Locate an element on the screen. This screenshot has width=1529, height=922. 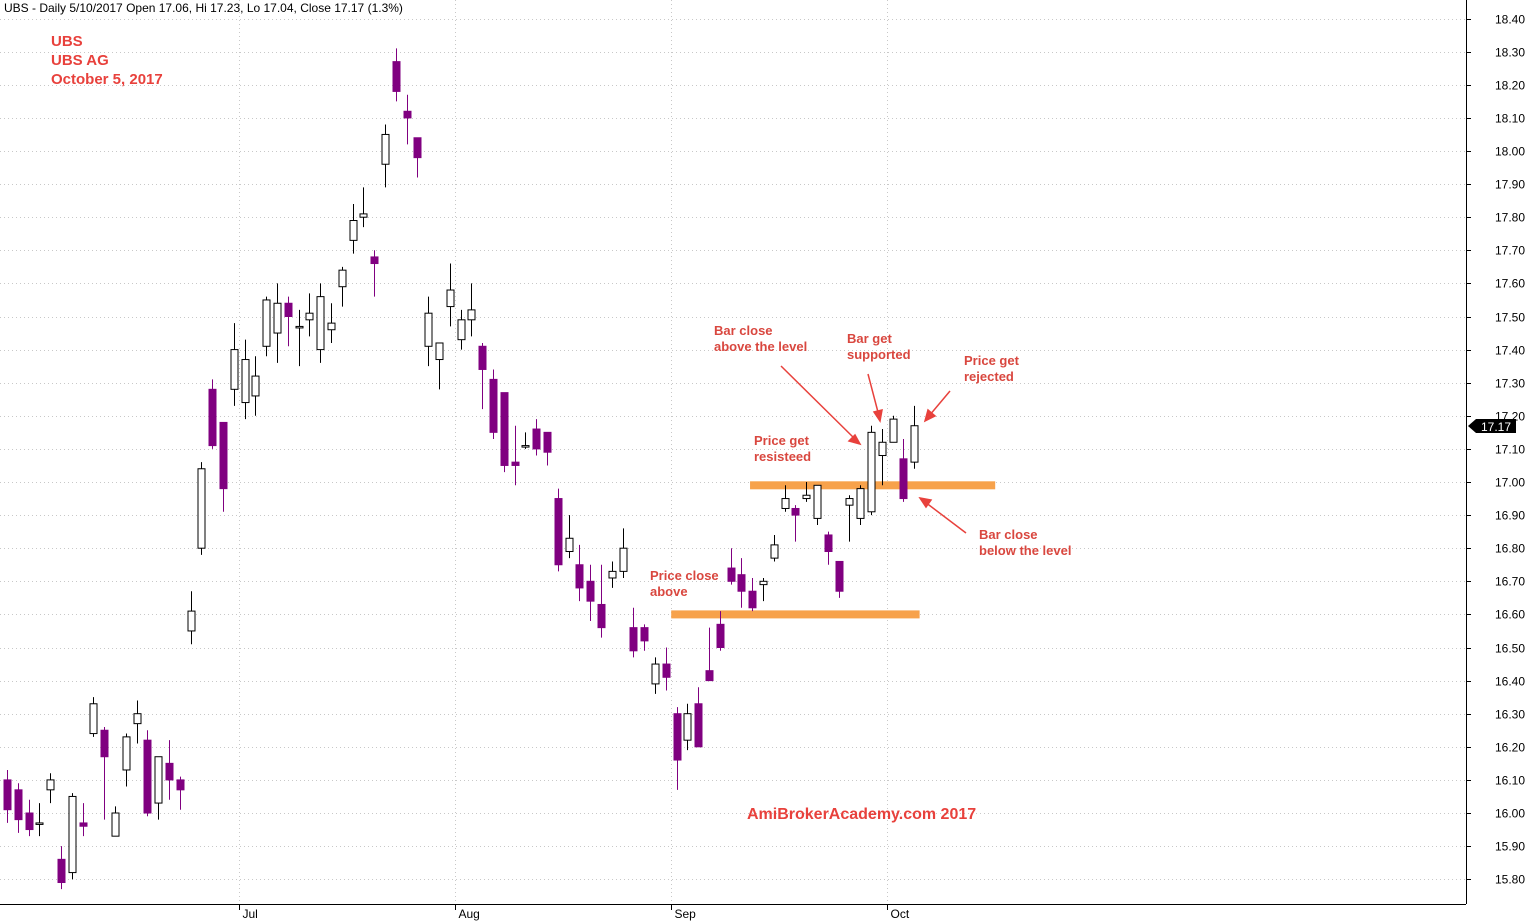
arrow-head-bar-close-below is located at coordinates (925, 502).